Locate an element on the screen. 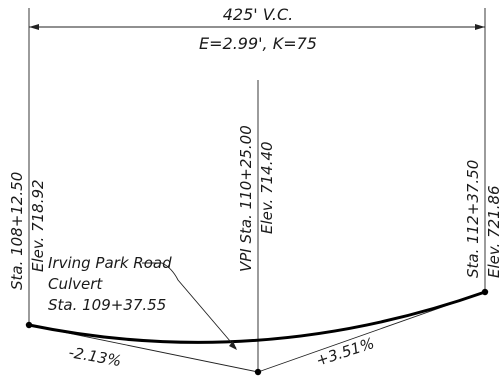 This screenshot has height=376, width=504. pvc-elevation-label: Elev. 718.92 is located at coordinates (38, 225).